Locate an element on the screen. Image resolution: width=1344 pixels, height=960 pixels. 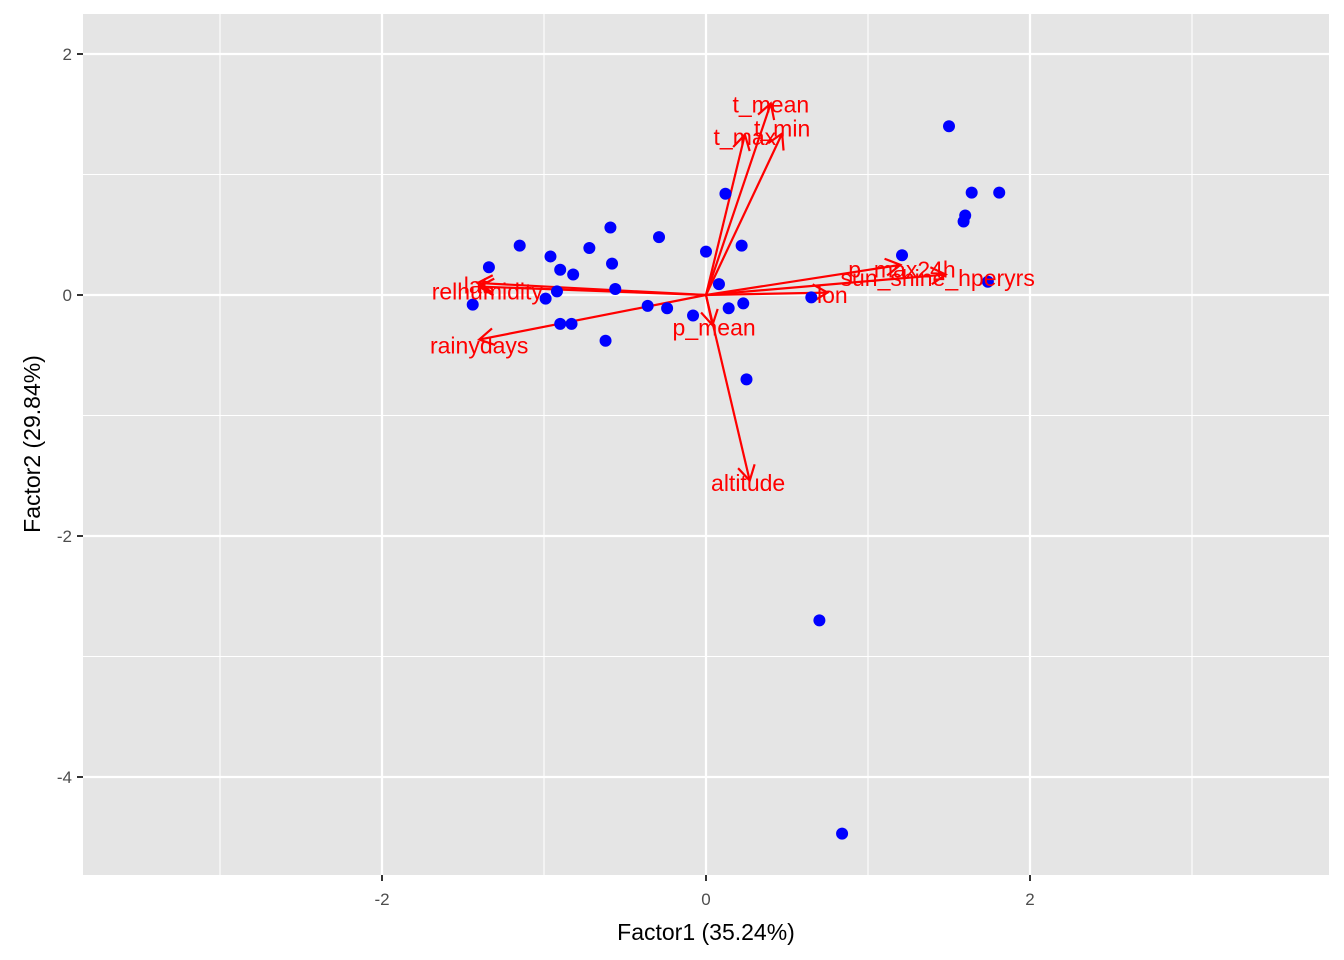
vector-sun_shine_hperyrs is located at coordinates (825, 285).